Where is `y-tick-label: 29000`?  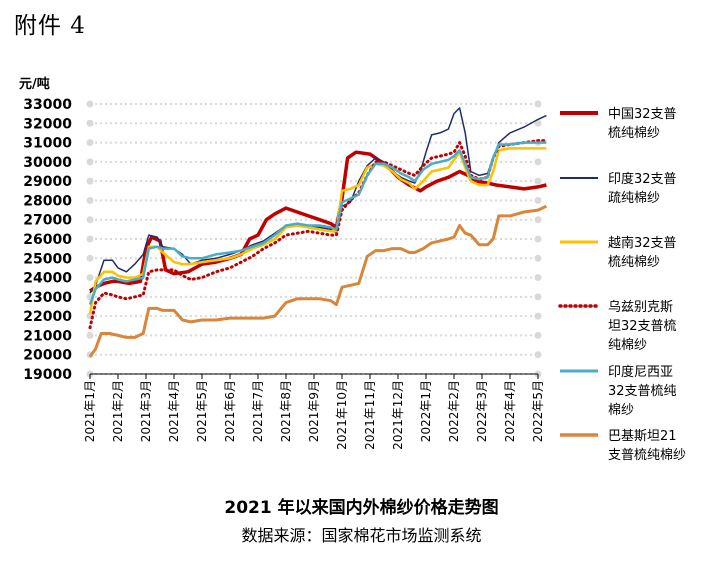
y-tick-label: 29000 is located at coordinates (47, 182).